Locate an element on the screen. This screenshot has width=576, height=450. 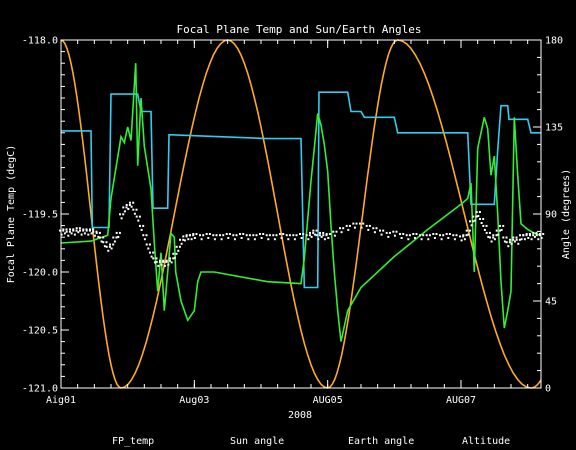
legend-item-sun-angle: Sun angle is located at coordinates (257, 441).